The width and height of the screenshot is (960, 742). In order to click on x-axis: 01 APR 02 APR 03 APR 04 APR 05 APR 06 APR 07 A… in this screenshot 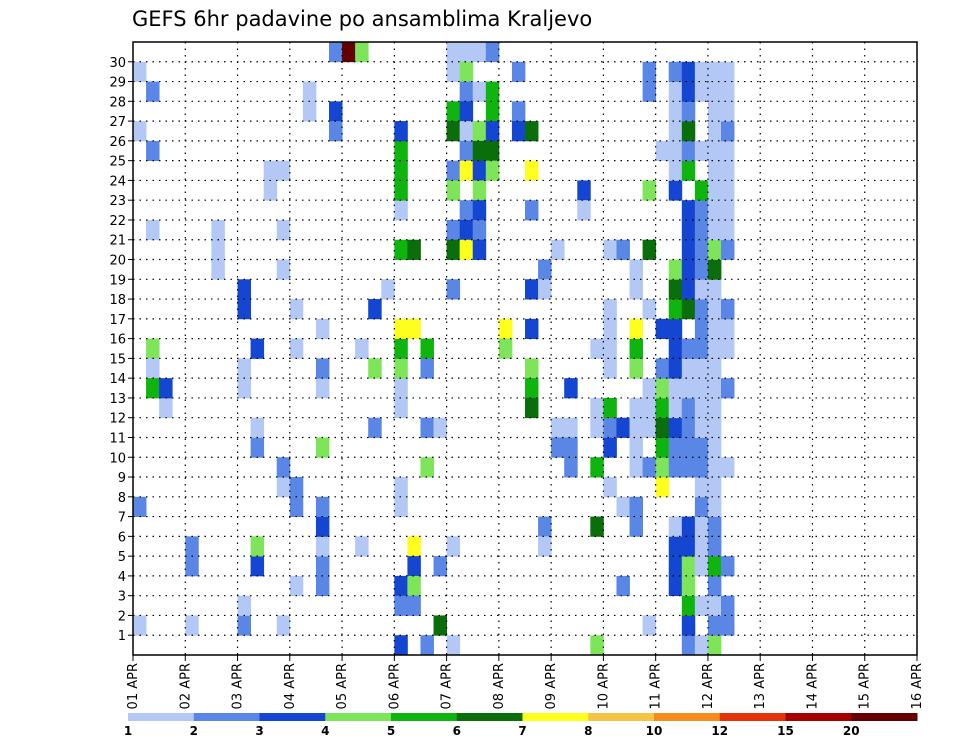, I will do `click(525, 682)`.